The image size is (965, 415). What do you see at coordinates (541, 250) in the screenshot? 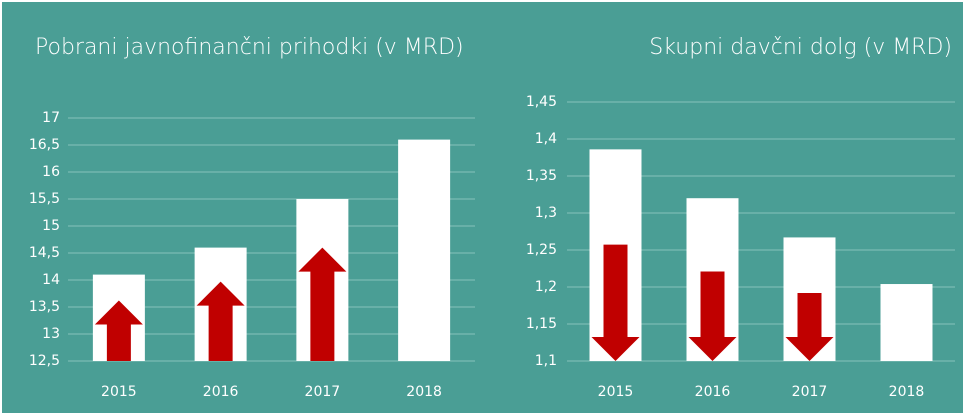
I see `y-tick-label: 1,25` at bounding box center [541, 250].